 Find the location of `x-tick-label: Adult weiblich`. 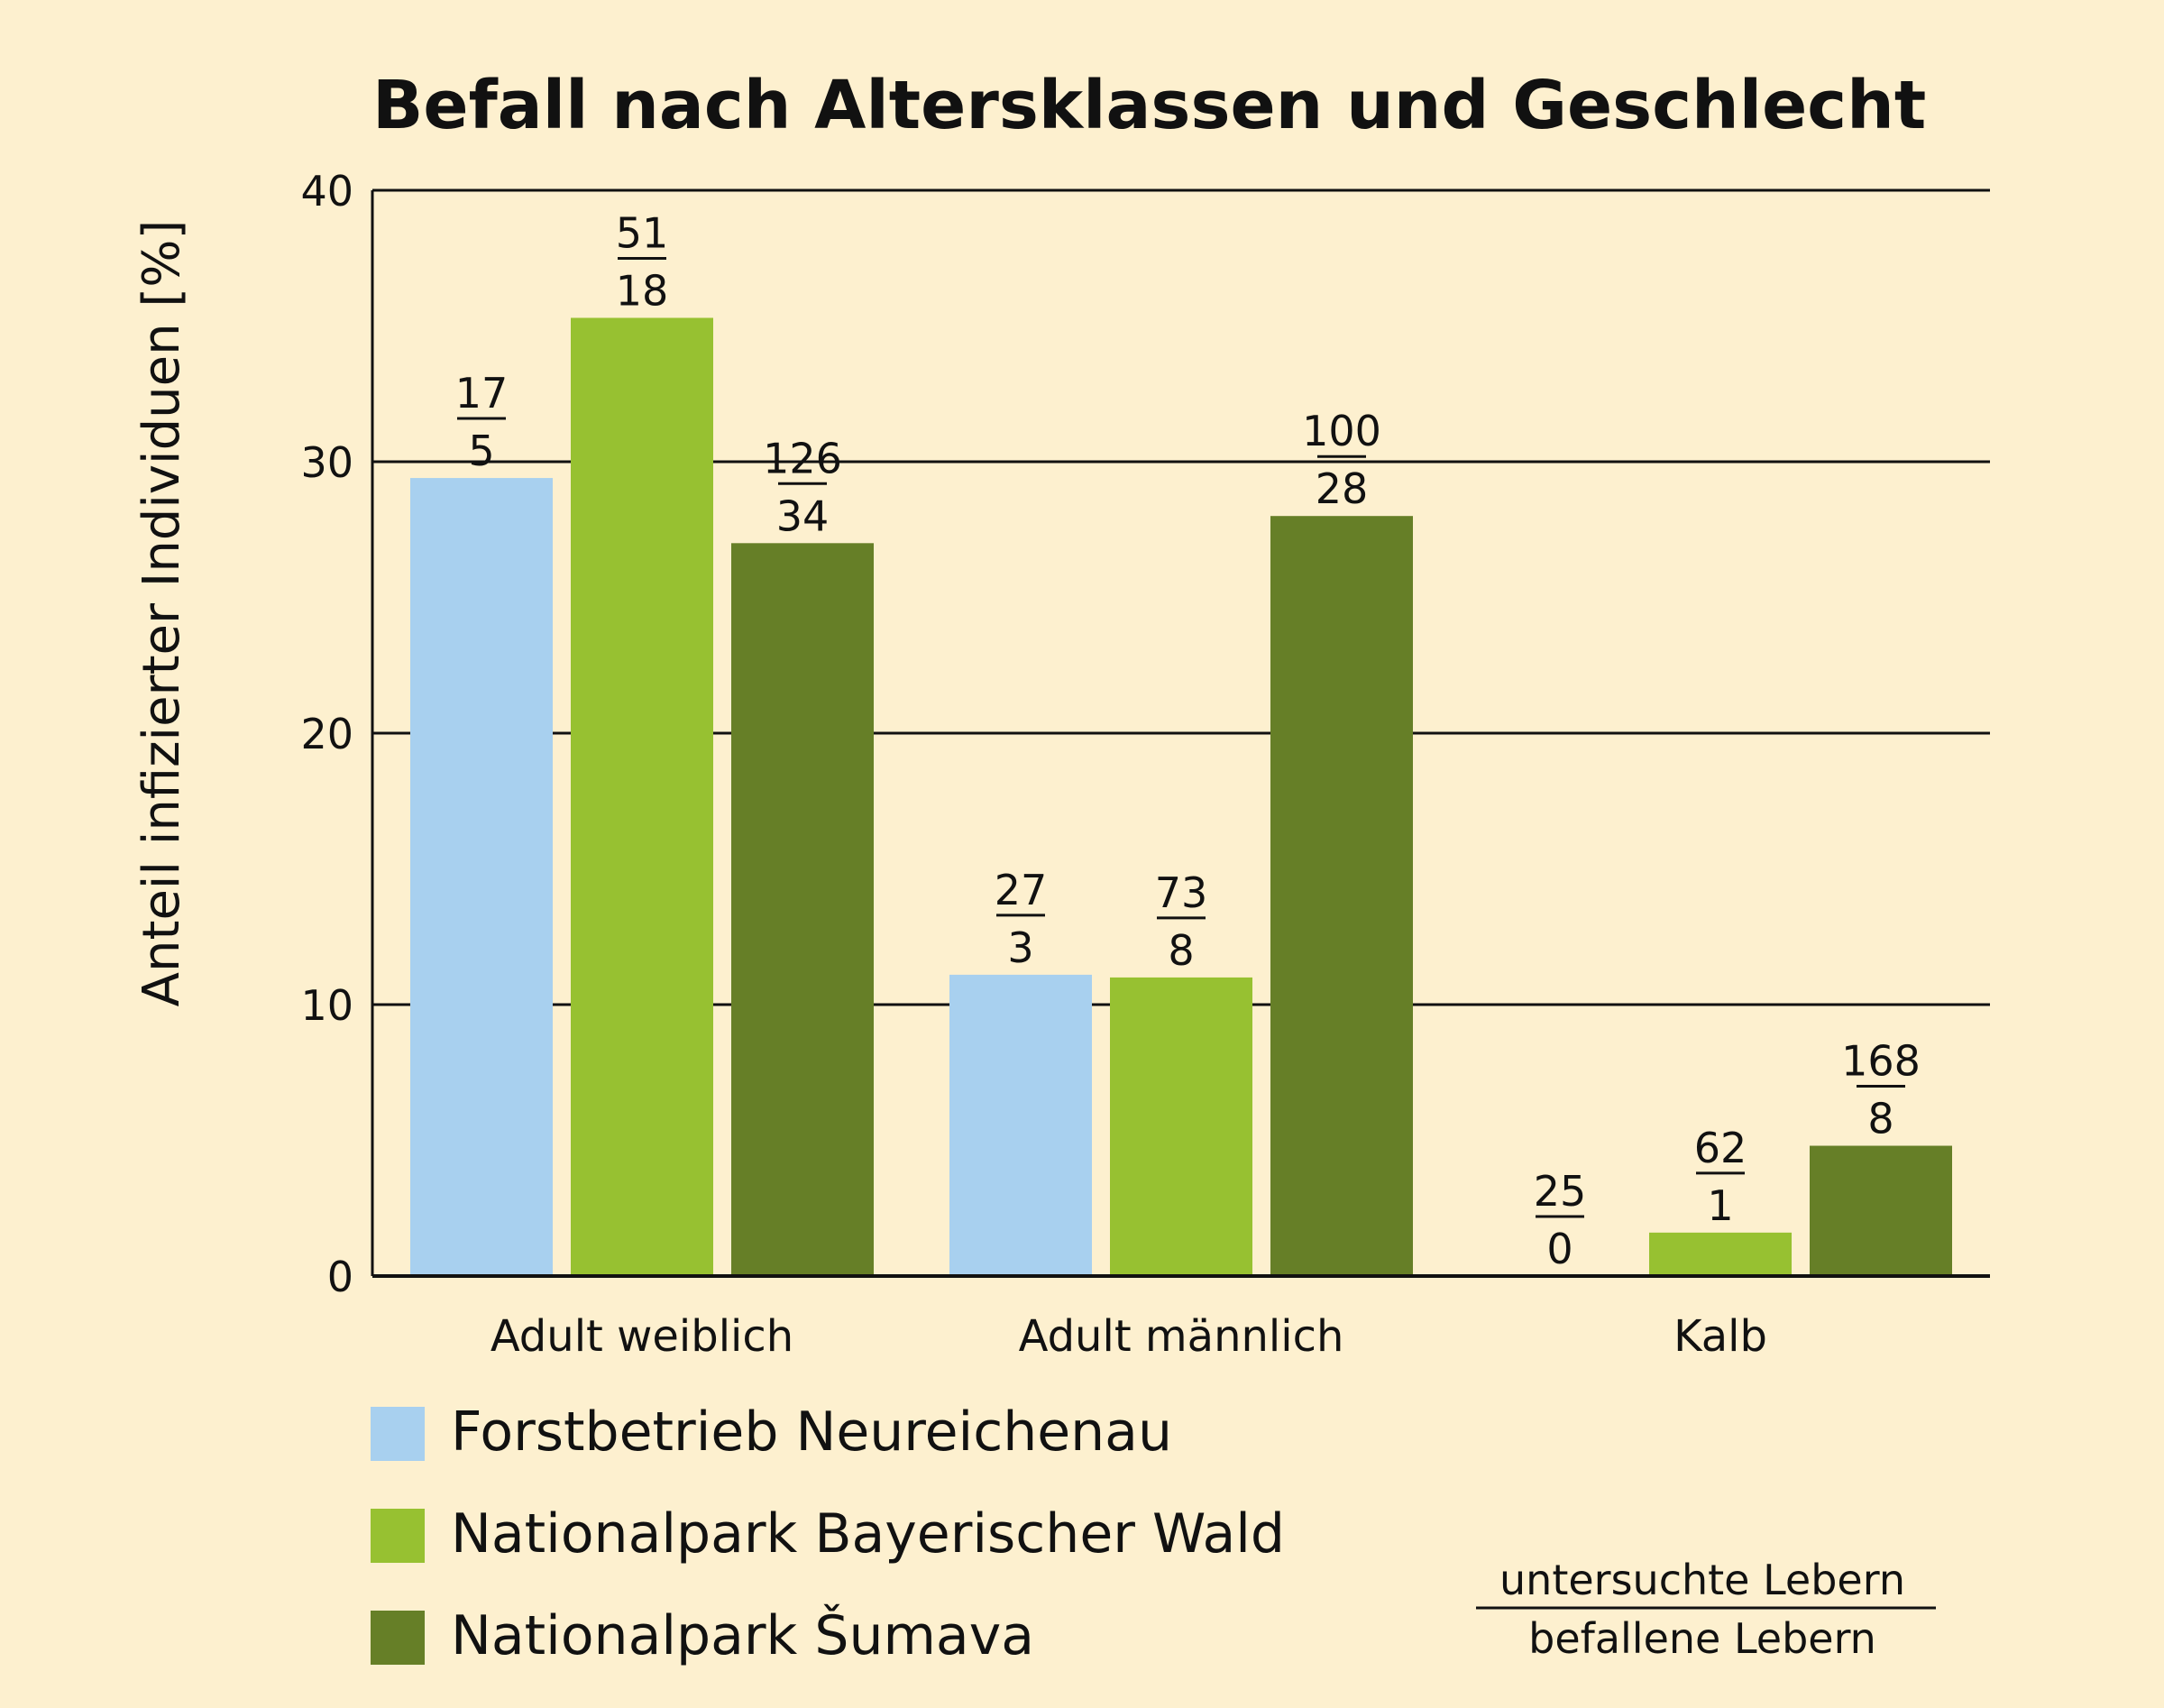

x-tick-label: Adult weiblich is located at coordinates (642, 1336).